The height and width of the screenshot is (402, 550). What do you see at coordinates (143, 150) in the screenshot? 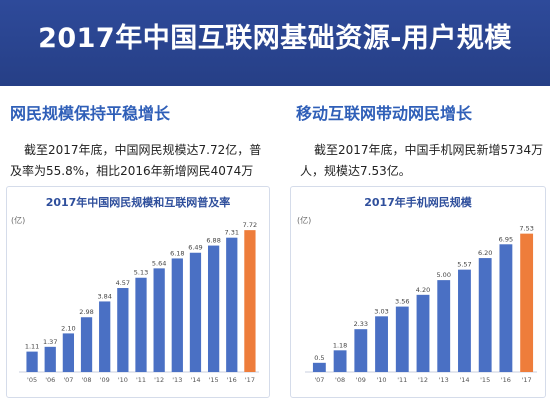
I see `left-text-line1: 截至2017年底，中国网民规模达7.72亿，普` at bounding box center [143, 150].